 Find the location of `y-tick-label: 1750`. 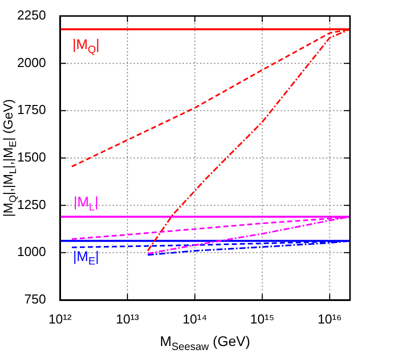

y-tick-label: 1750 is located at coordinates (31, 110).